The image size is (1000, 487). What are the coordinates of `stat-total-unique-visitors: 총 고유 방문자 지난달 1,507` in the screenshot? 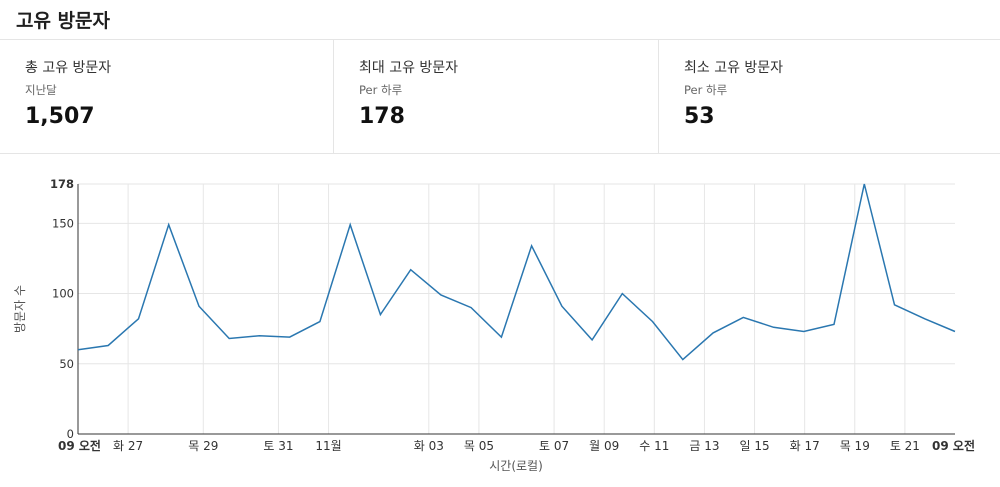 It's located at (167, 96).